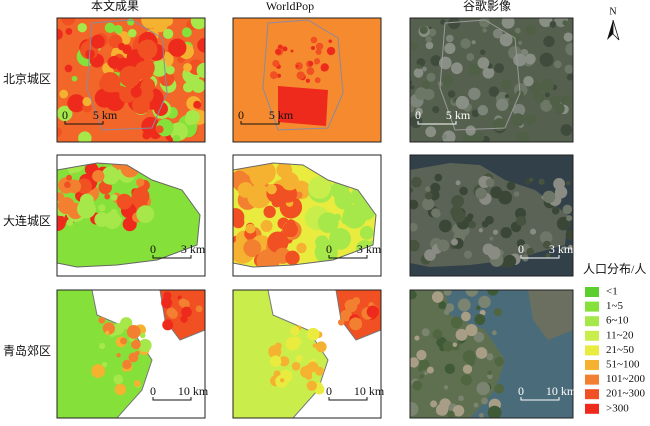 This screenshot has height=426, width=650. I want to click on panel-frame, so click(307, 354).